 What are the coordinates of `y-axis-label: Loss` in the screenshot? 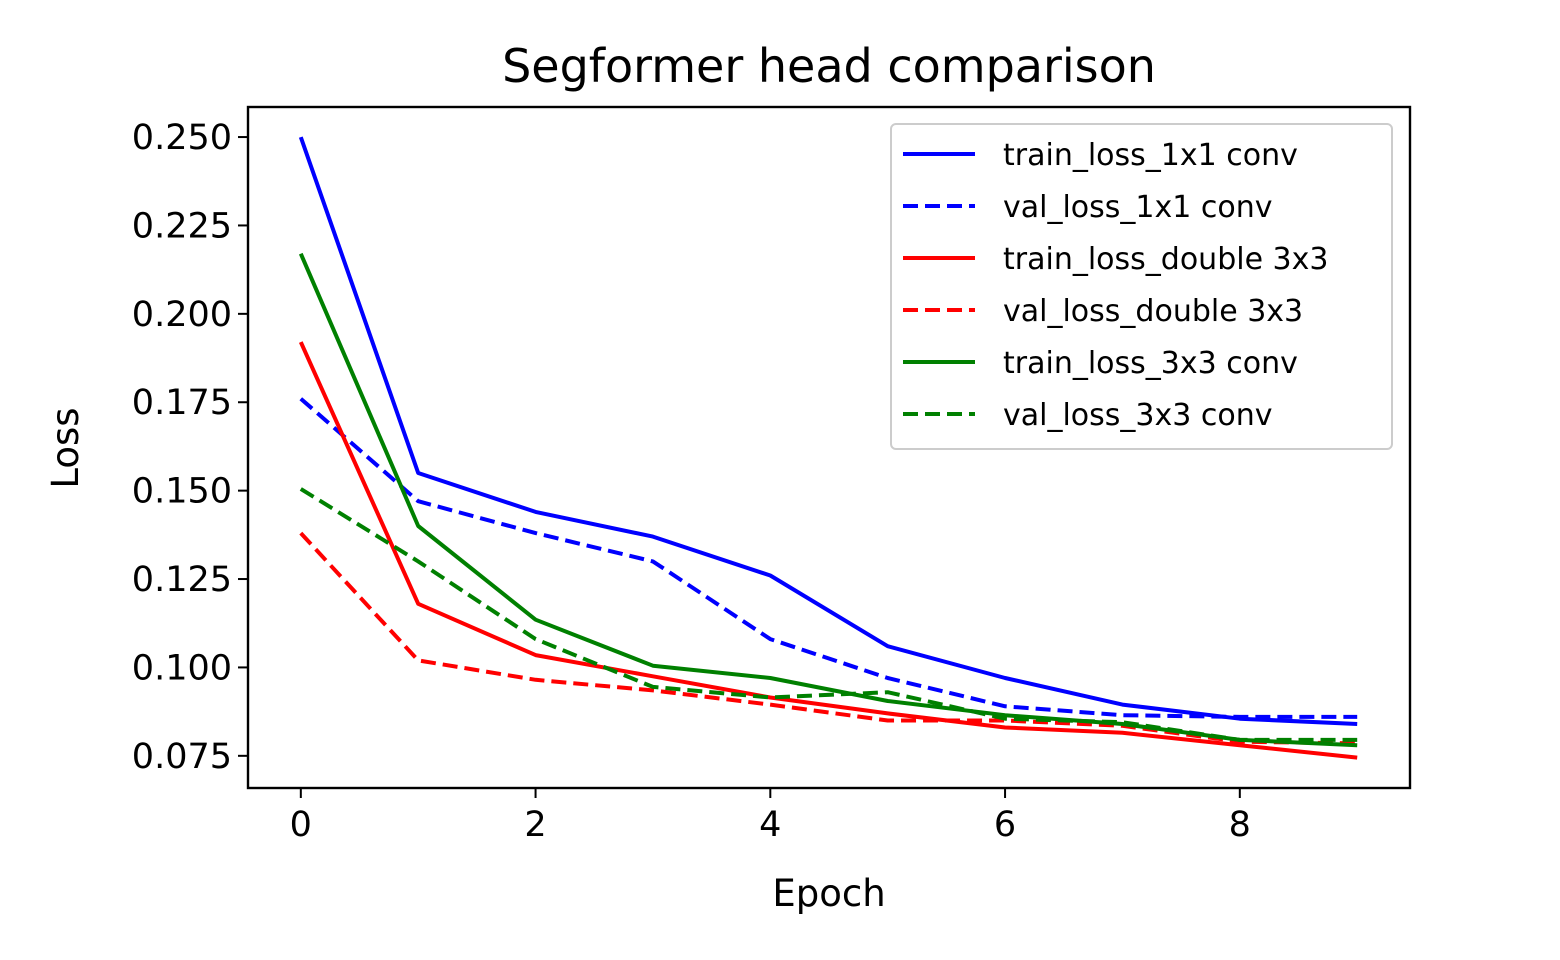 It's located at (65, 447).